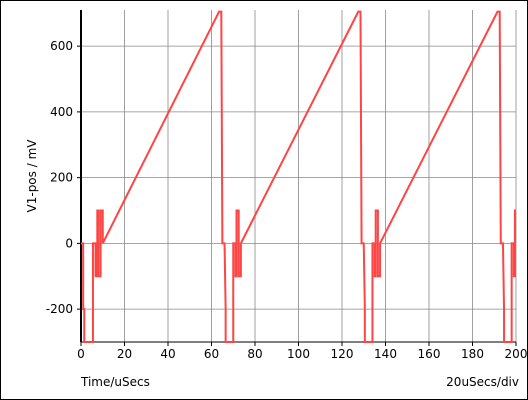 The width and height of the screenshot is (528, 400). Describe the element at coordinates (298, 354) in the screenshot. I see `x-tick-label: 100` at that location.